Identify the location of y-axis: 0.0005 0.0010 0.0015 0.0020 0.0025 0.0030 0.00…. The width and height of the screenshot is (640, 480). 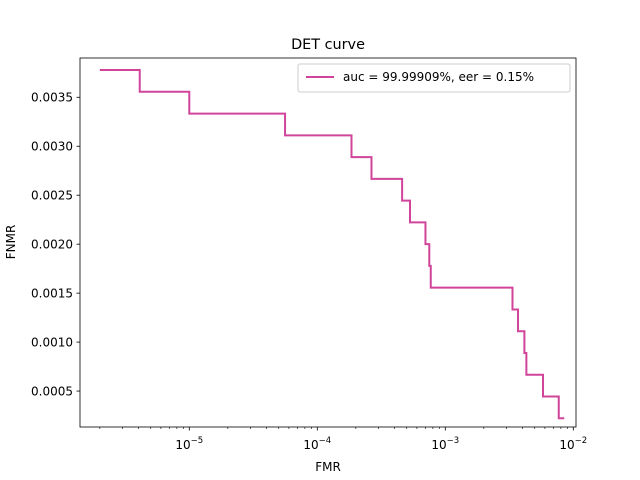
(55, 244).